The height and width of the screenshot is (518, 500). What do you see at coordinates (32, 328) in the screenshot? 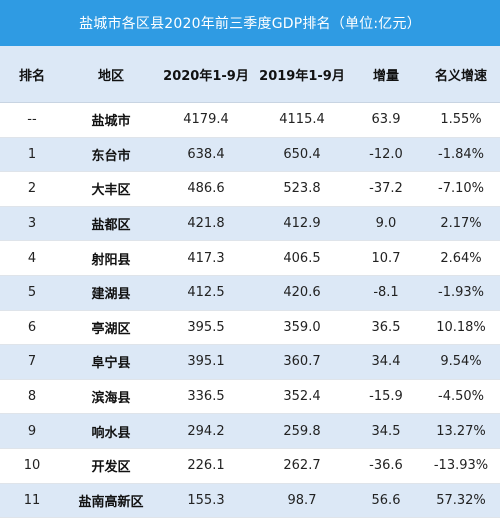
I see `cell-rank: 6` at bounding box center [32, 328].